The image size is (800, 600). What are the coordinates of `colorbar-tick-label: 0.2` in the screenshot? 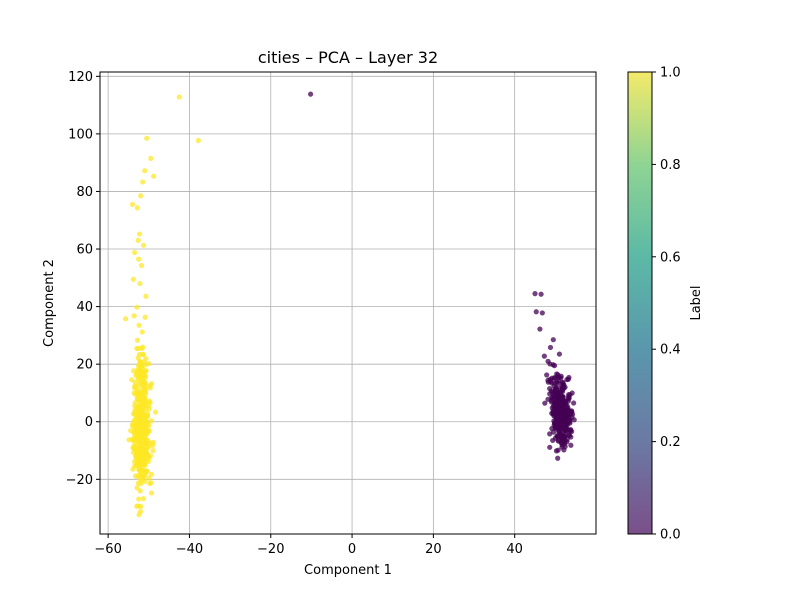 It's located at (670, 442).